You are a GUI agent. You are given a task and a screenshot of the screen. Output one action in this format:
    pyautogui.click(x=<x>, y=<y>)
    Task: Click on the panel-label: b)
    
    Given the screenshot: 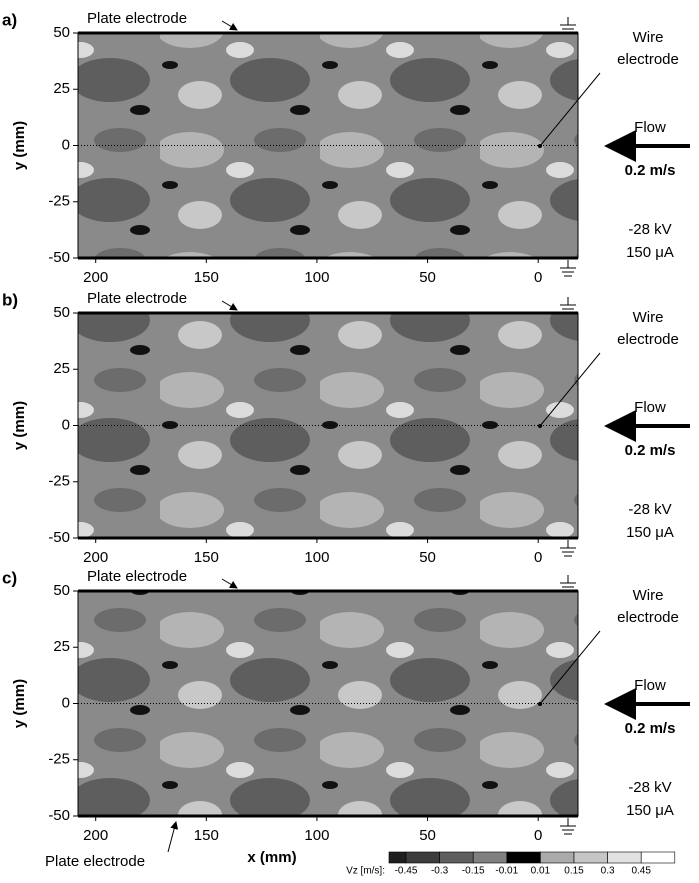 What is the action you would take?
    pyautogui.click(x=10, y=299)
    